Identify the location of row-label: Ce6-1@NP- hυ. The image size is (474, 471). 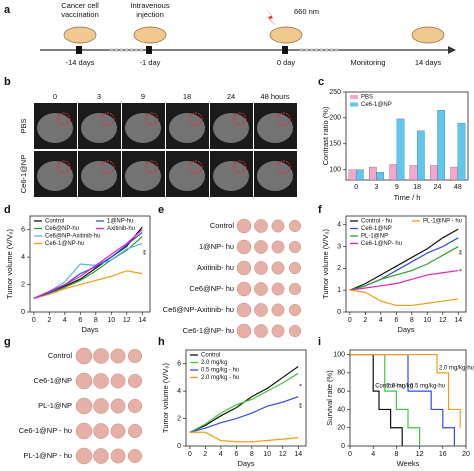
(208, 330).